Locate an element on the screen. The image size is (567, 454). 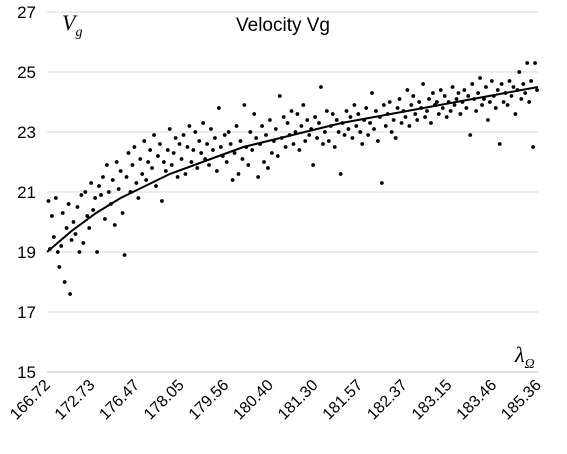
x-tick-label: 180.40 is located at coordinates (253, 400).